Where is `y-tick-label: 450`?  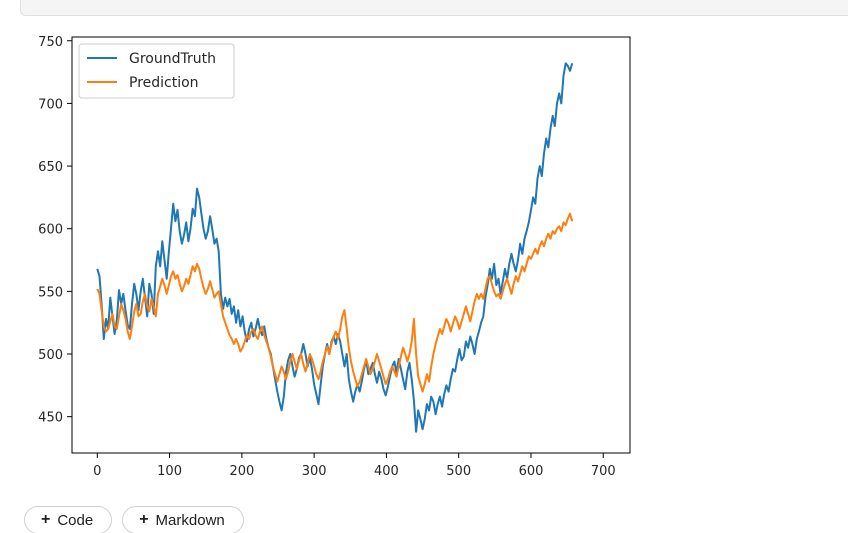 y-tick-label: 450 is located at coordinates (50, 418).